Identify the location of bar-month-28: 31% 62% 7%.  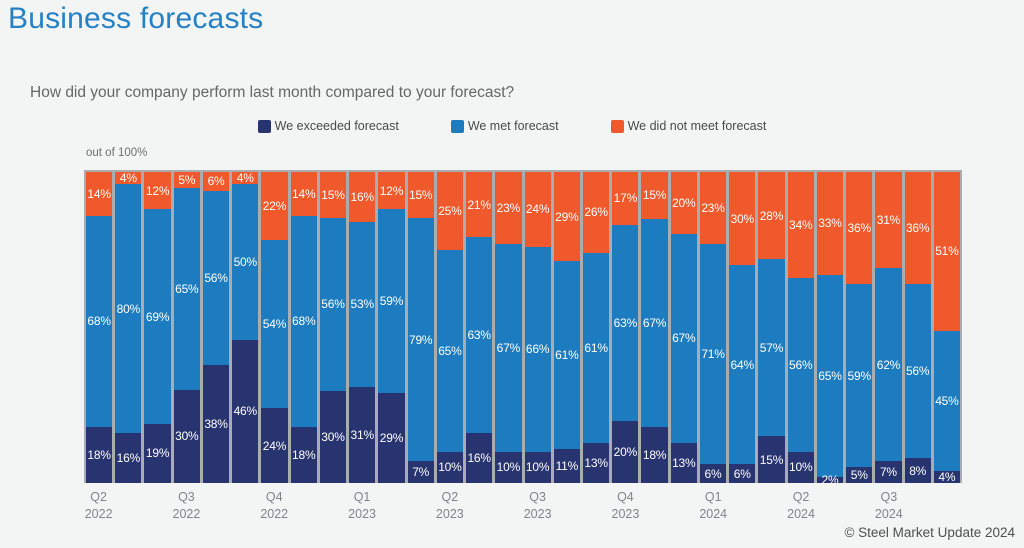
(888, 327).